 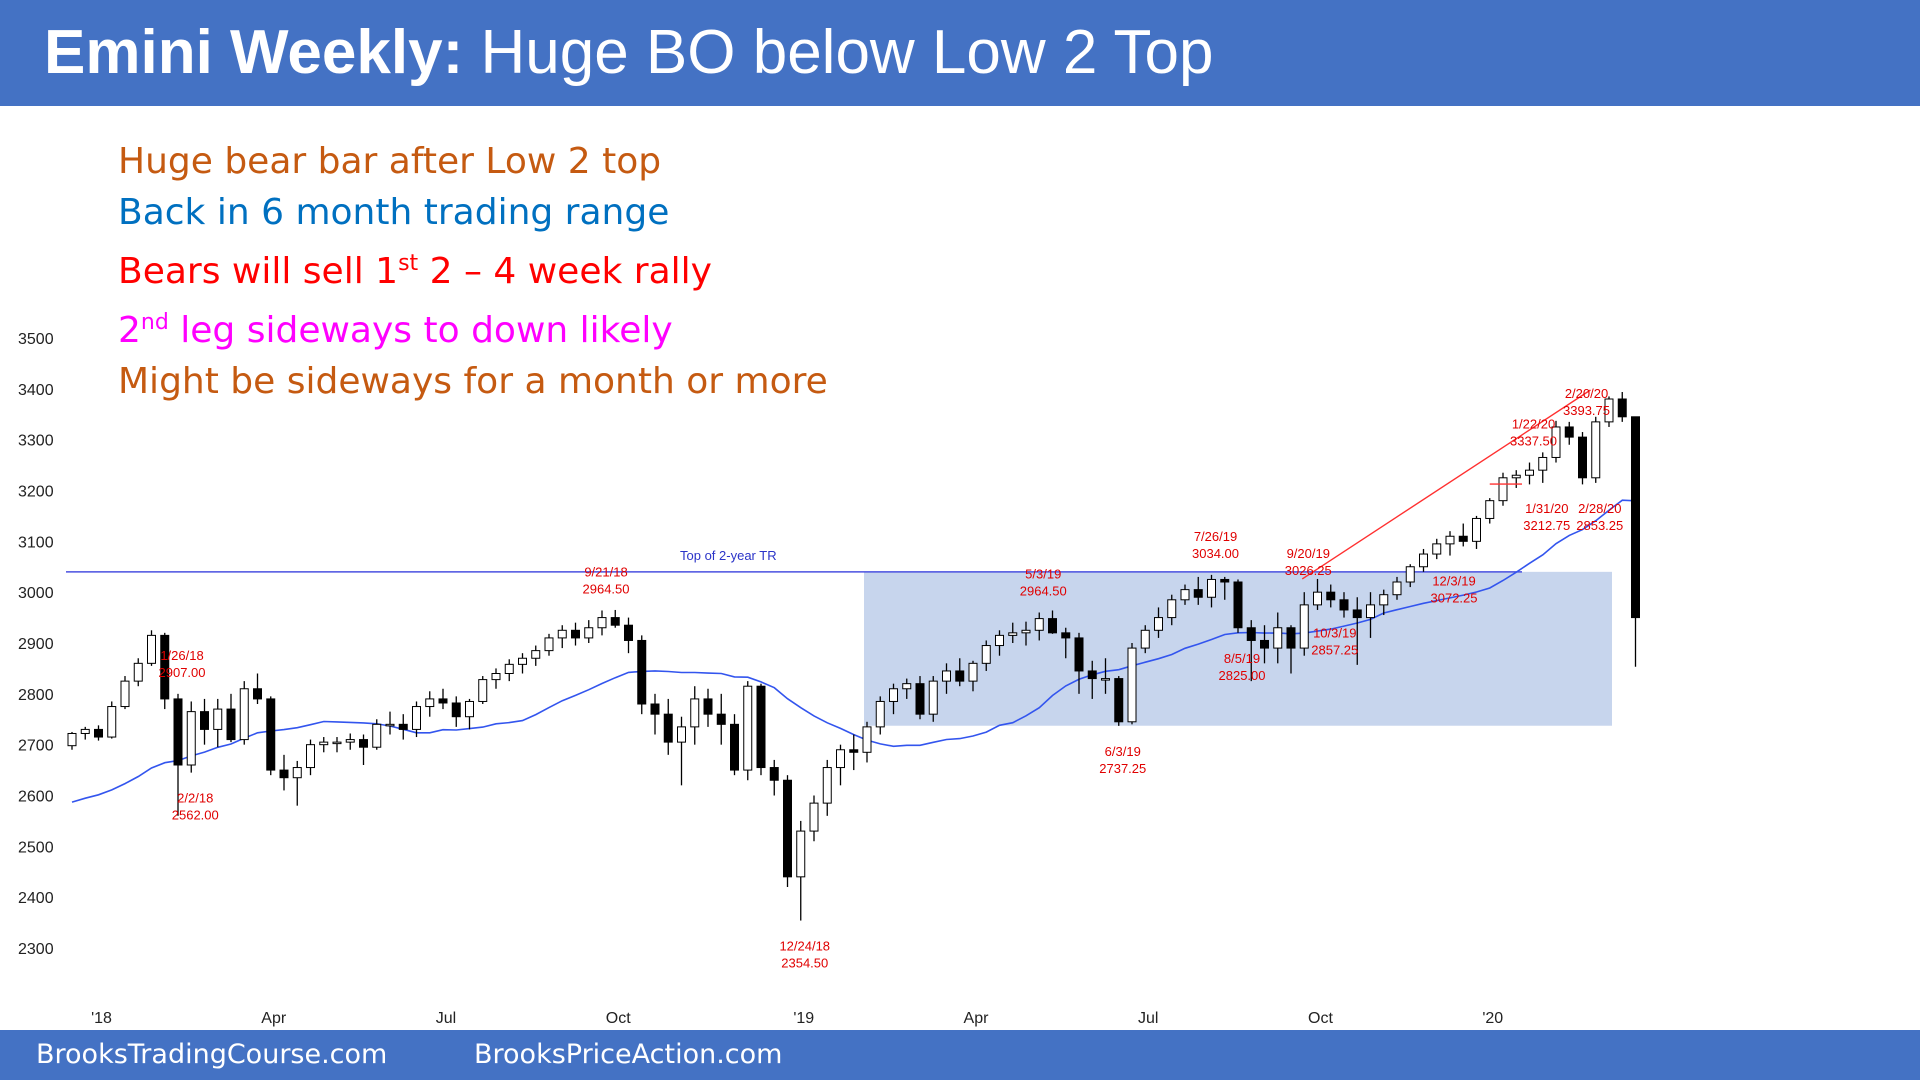 I want to click on footer-right-link: BrooksPriceAction.com, so click(x=628, y=1054).